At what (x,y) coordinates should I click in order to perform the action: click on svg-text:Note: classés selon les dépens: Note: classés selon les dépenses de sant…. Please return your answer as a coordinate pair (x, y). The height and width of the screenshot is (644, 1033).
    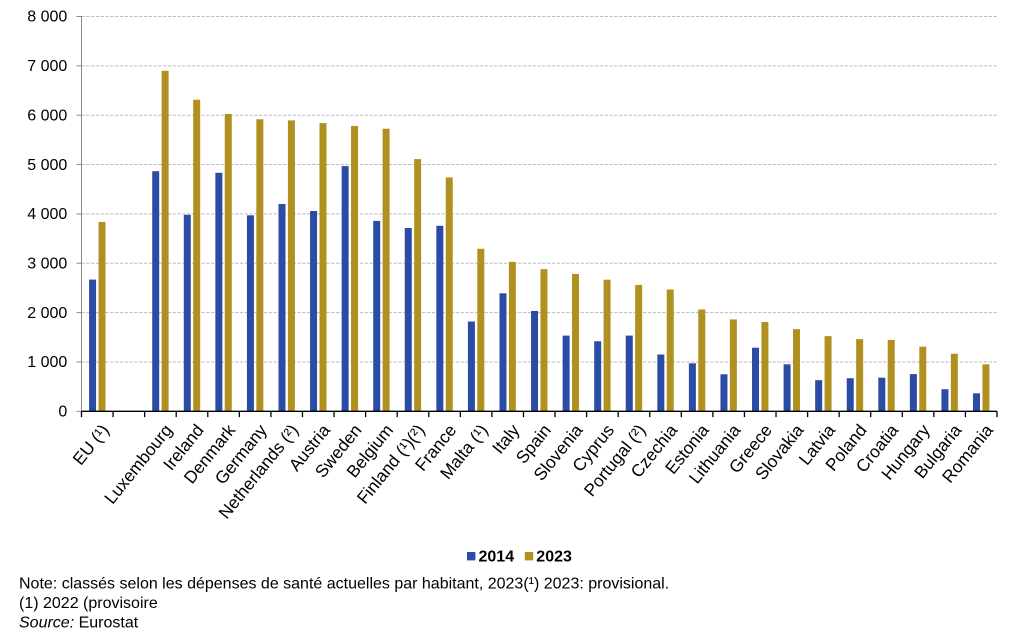
    Looking at the image, I should click on (344, 584).